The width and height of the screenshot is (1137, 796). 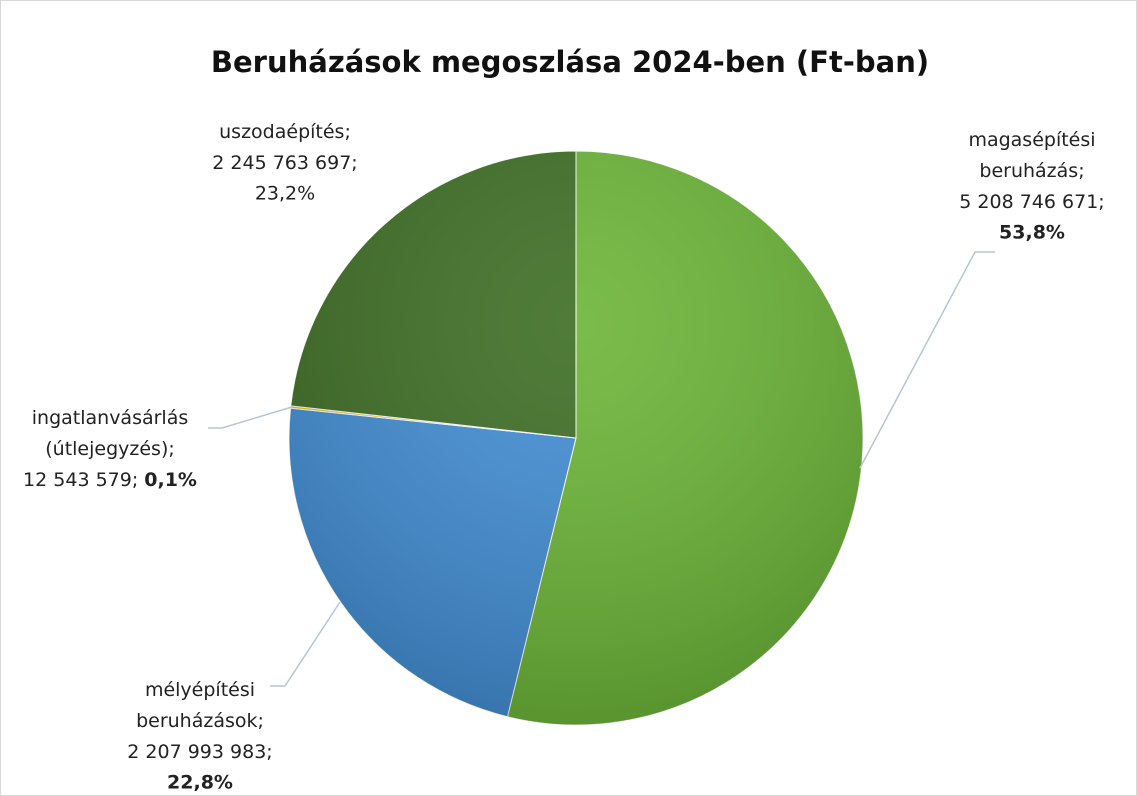 I want to click on percent-label: 0,1%, so click(x=170, y=480).